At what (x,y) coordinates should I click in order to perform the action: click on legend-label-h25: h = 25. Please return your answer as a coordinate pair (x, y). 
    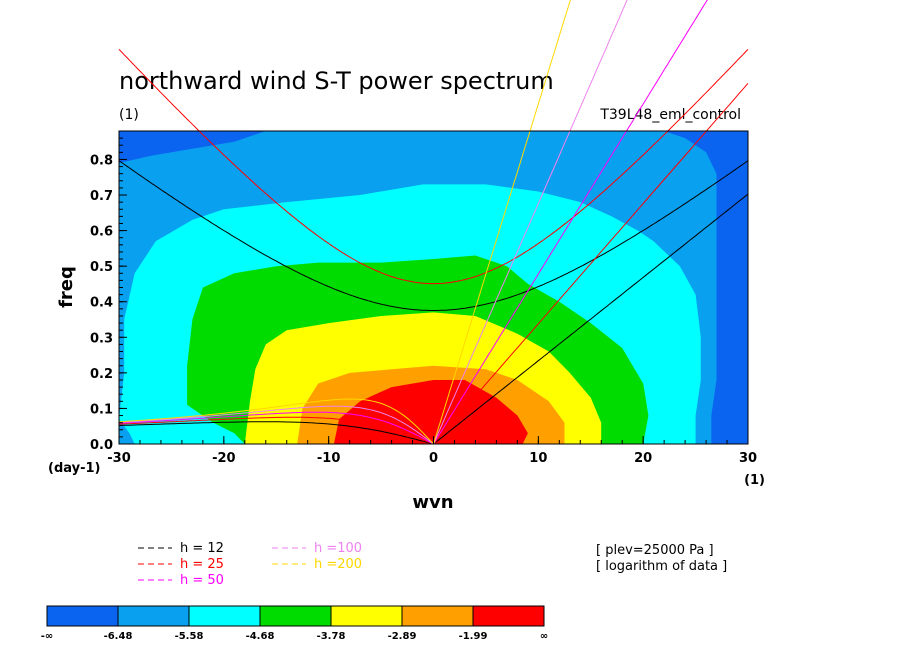
    Looking at the image, I should click on (202, 564).